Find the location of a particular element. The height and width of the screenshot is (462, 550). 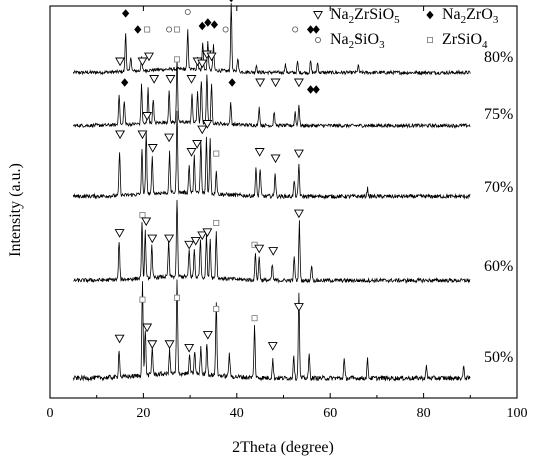

x-tick-label: 60 is located at coordinates (330, 413).